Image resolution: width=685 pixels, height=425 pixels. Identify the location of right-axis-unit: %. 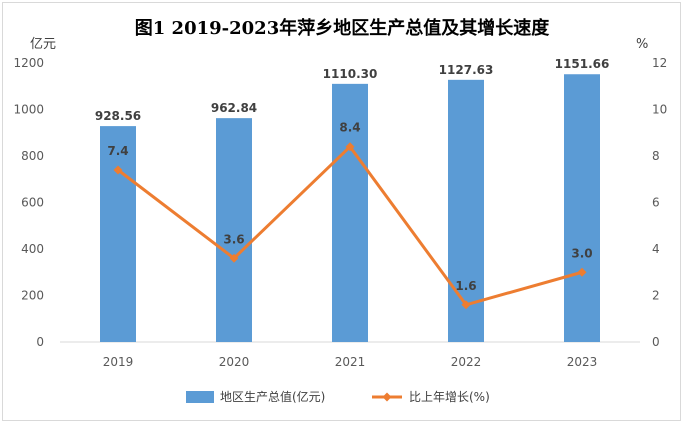
(642, 44).